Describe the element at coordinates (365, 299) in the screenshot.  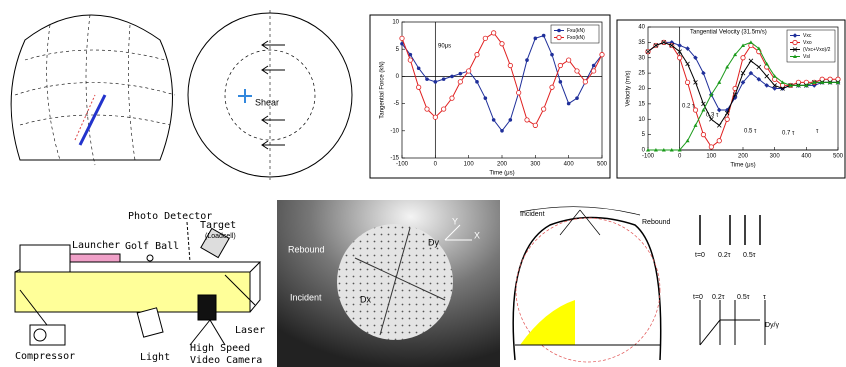
I see `photo-label: Dx` at that location.